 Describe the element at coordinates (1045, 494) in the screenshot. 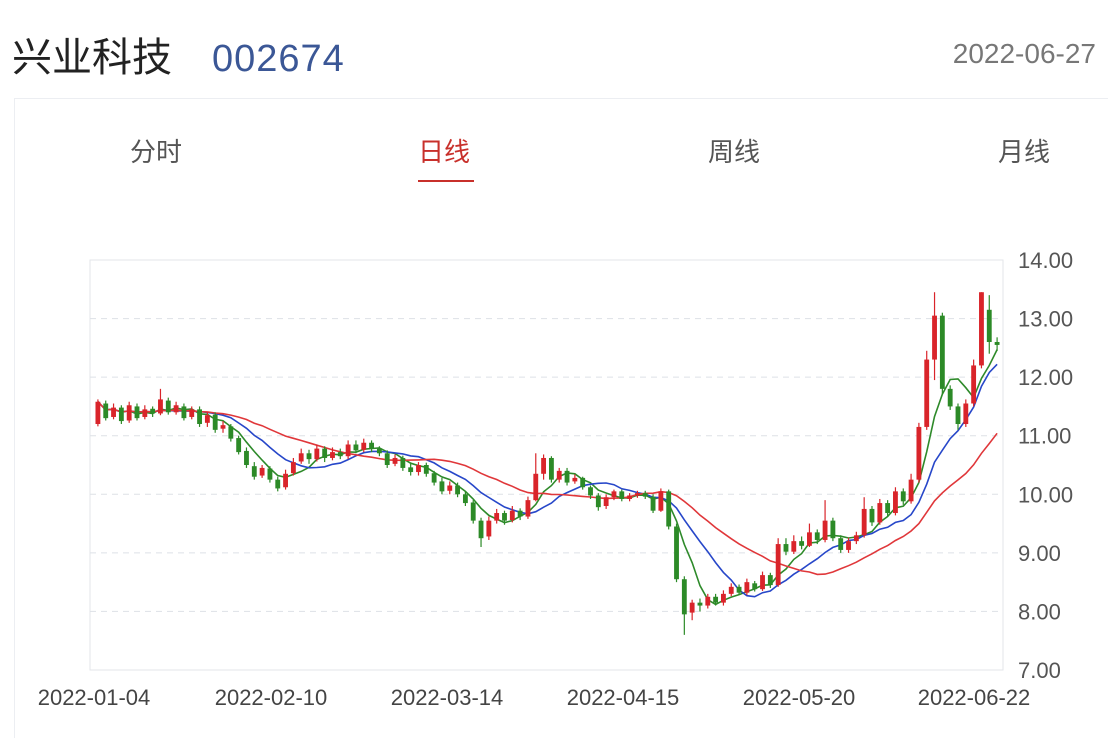

I see `y-tick-label: 10.00` at that location.